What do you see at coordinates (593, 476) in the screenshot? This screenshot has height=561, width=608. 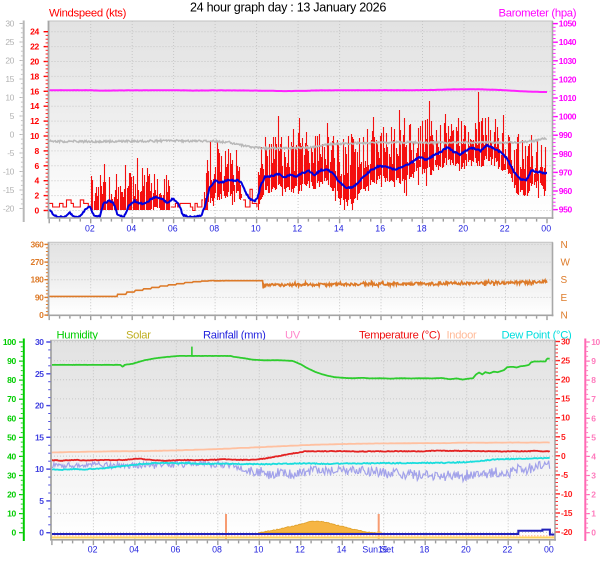 I see `svg-text: 3` at bounding box center [593, 476].